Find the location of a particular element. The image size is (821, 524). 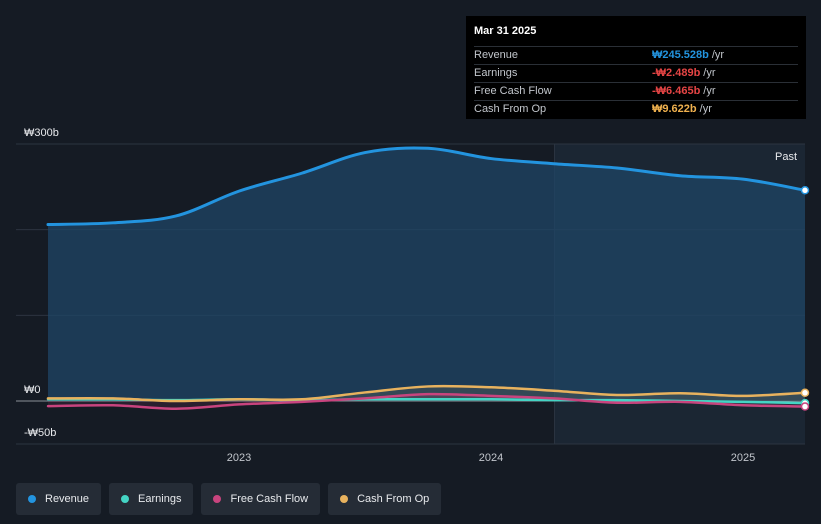

legend-label: Revenue is located at coordinates (67, 499).